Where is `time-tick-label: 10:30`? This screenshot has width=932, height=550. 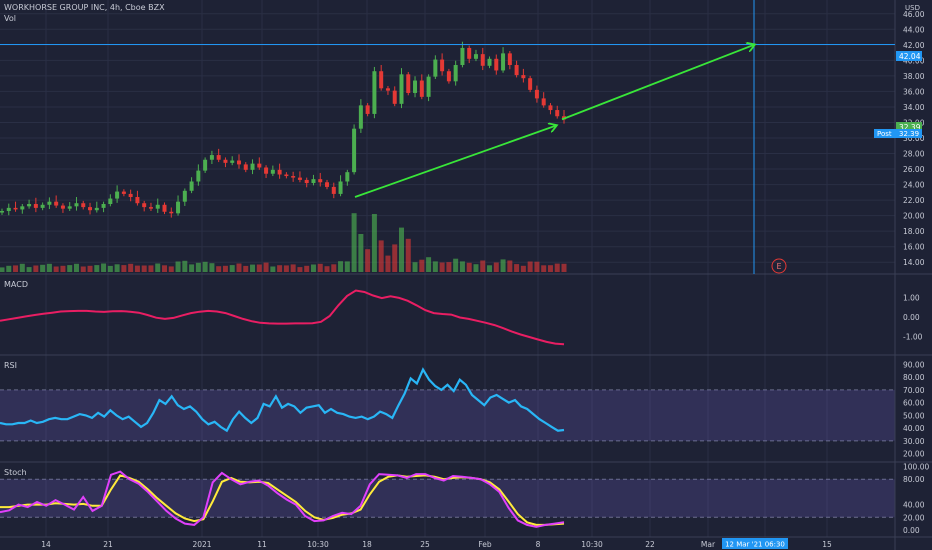
time-tick-label: 10:30 is located at coordinates (318, 544).